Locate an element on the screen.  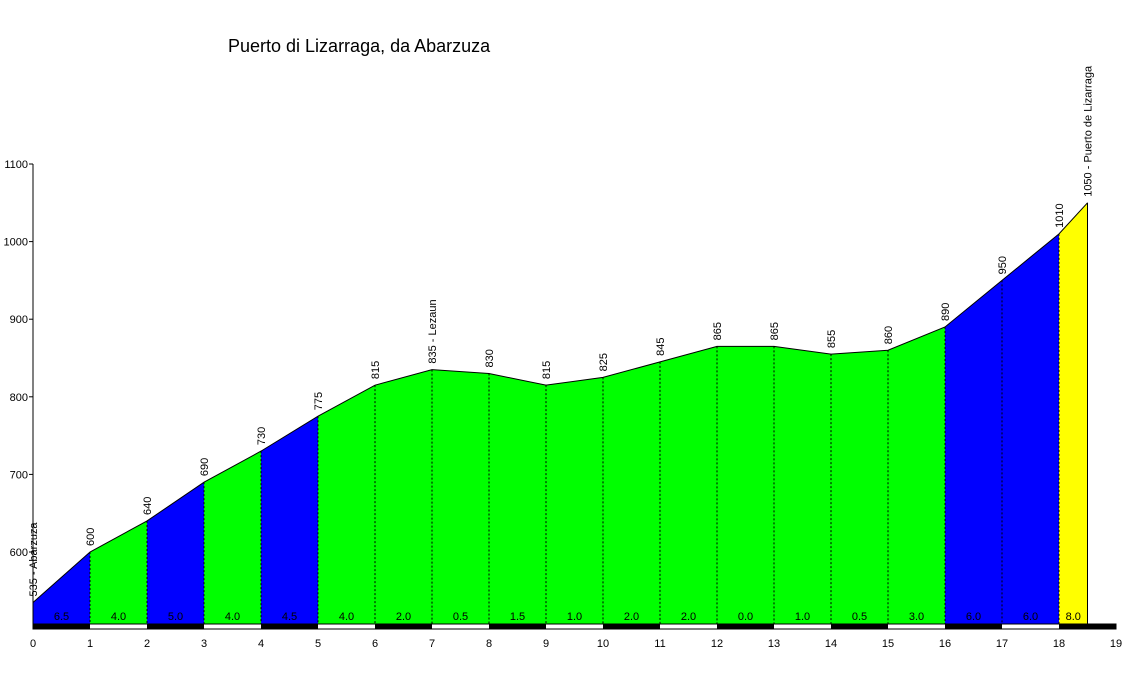
y-tick-label-4: 1000 is located at coordinates (16, 243).